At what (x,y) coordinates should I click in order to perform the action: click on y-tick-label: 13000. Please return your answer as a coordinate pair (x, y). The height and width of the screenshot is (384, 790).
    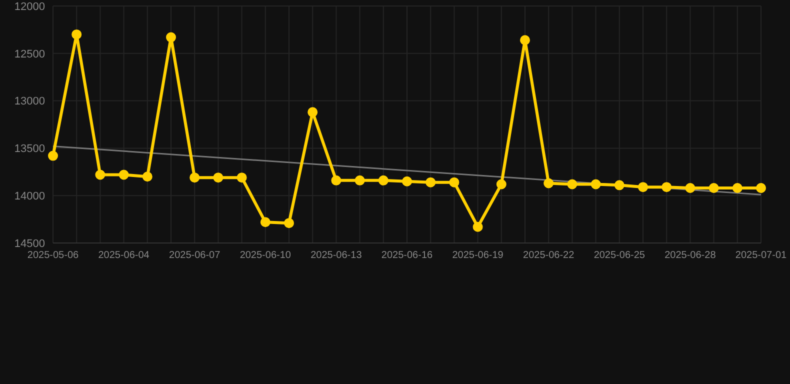
    Looking at the image, I should click on (29, 102).